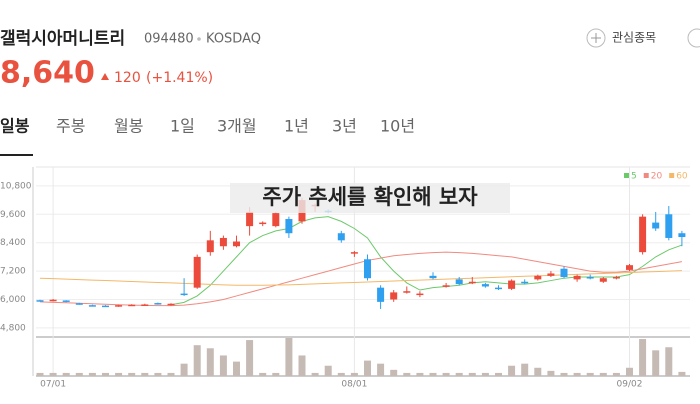 The height and width of the screenshot is (404, 700). Describe the element at coordinates (13, 328) in the screenshot. I see `y-tick-label: 4,800` at that location.